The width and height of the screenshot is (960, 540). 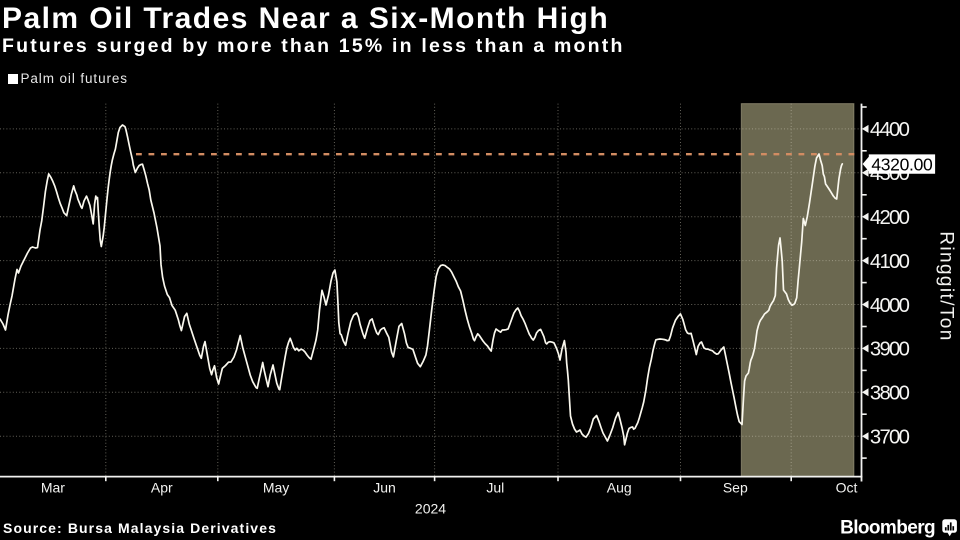 What do you see at coordinates (890, 262) in the screenshot?
I see `svg-text: 4100` at bounding box center [890, 262].